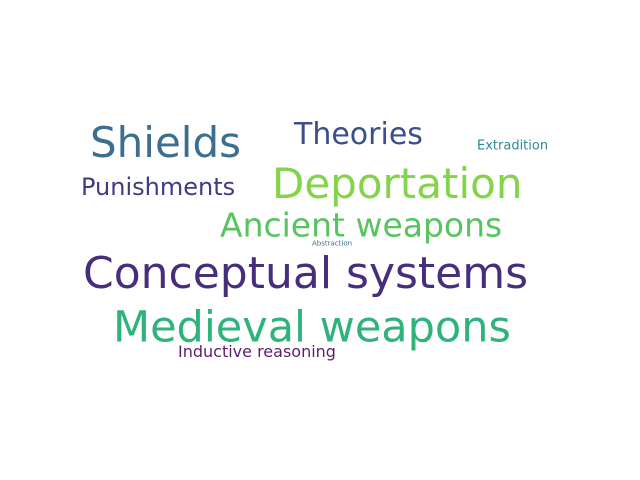  I want to click on word-theories: Theories, so click(358, 134).